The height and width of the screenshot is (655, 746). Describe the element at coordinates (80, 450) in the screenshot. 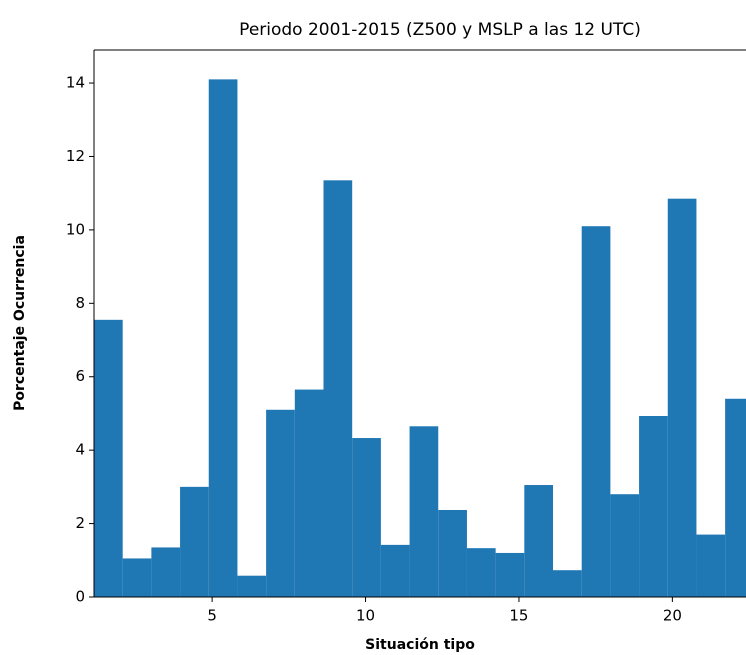

I see `y-tick-label: 4` at that location.